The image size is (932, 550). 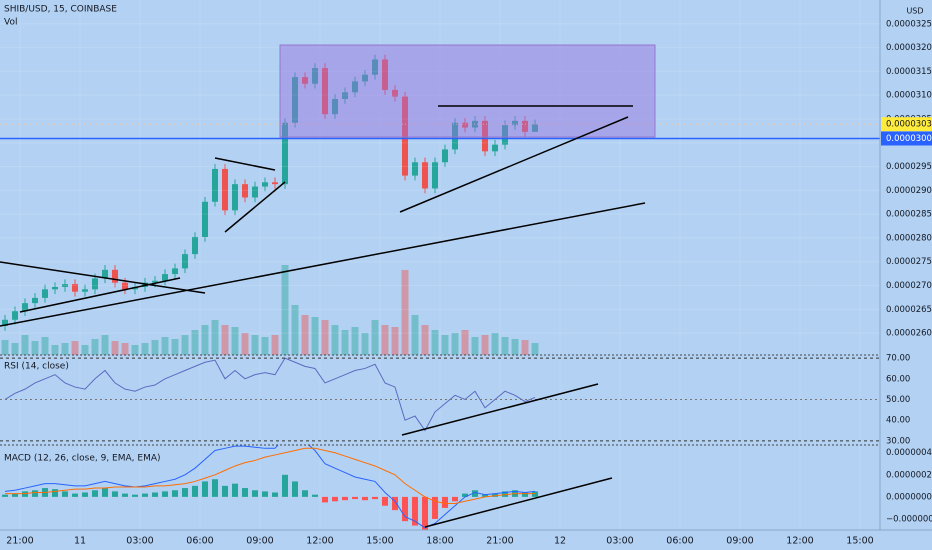 I want to click on x-tick-label: 09:00, so click(x=259, y=541).